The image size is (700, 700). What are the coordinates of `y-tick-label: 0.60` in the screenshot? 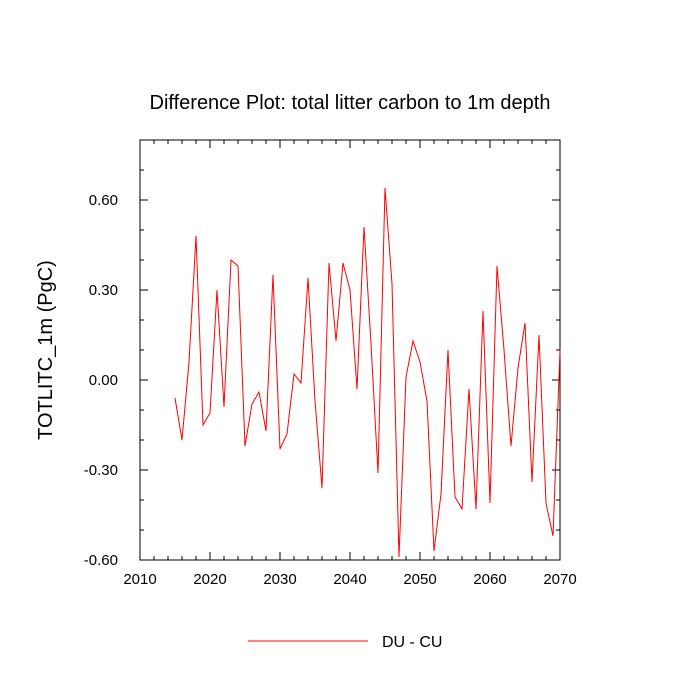 It's located at (103, 200).